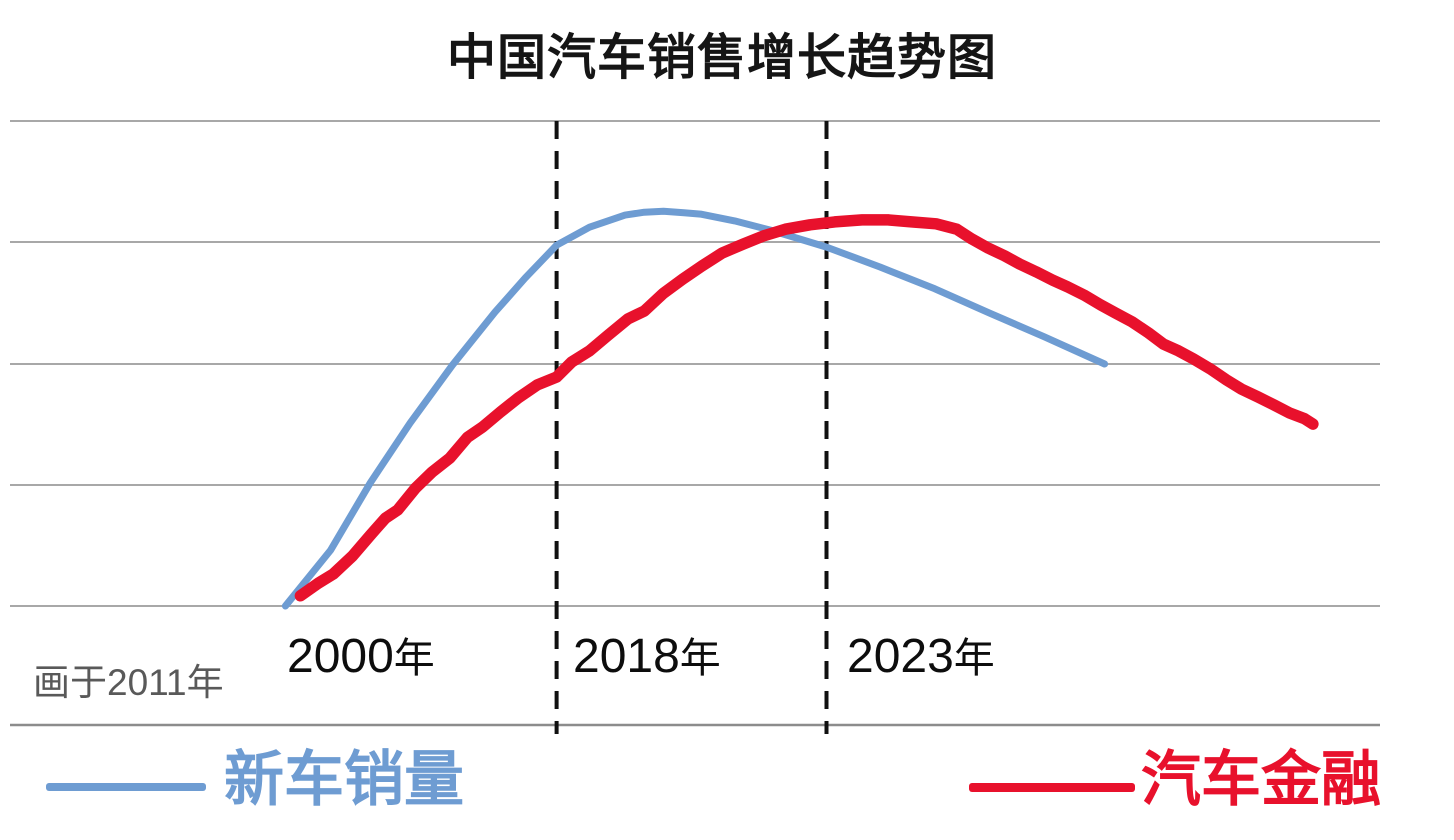 This screenshot has width=1454, height=840. What do you see at coordinates (700, 658) in the screenshot?
I see `x-label-2018-suffix: 年` at bounding box center [700, 658].